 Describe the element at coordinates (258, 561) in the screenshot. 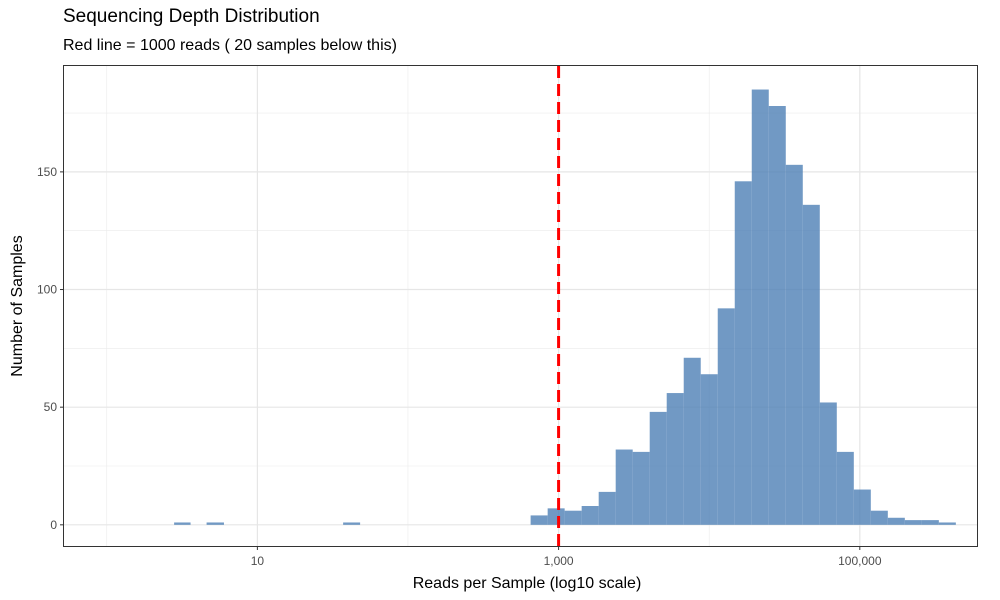

I see `x-tick-label: 10` at that location.